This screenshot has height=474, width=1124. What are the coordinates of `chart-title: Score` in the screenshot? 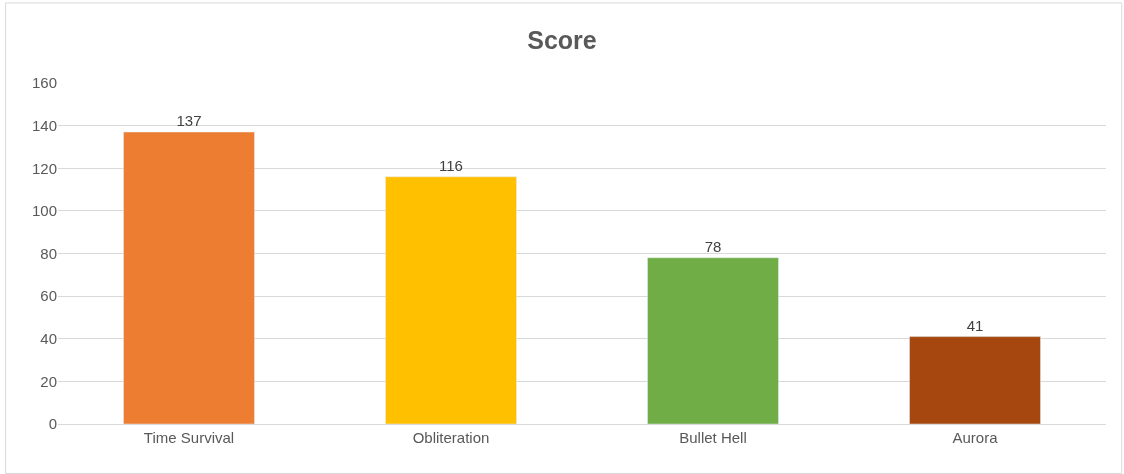 It's located at (562, 40).